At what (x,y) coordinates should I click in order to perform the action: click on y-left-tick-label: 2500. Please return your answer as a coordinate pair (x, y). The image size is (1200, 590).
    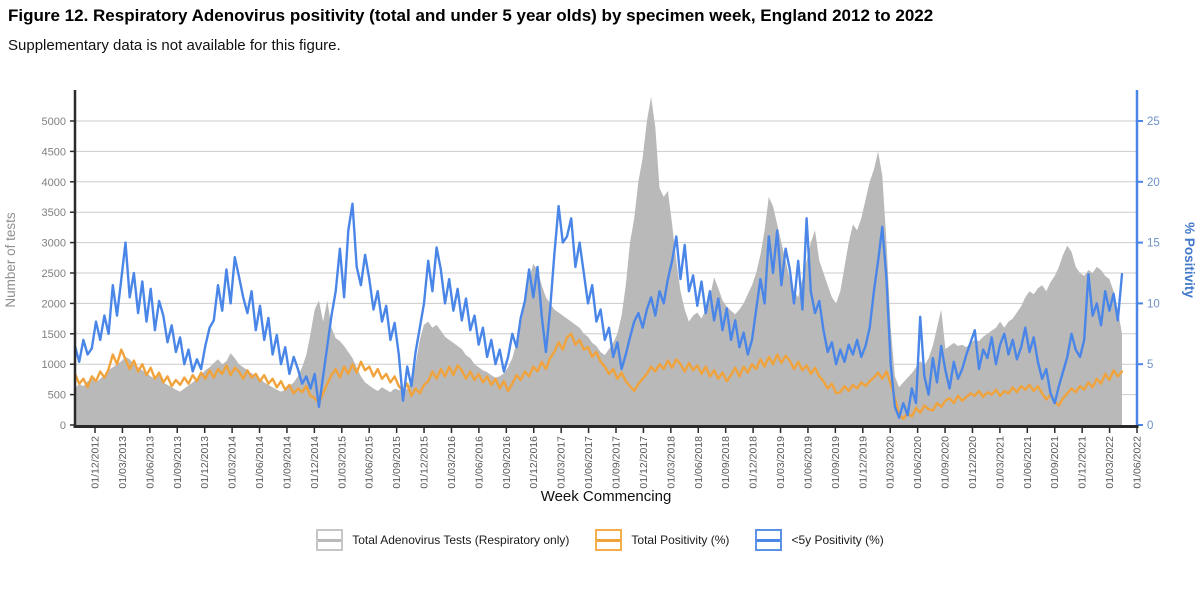
    Looking at the image, I should click on (54, 274).